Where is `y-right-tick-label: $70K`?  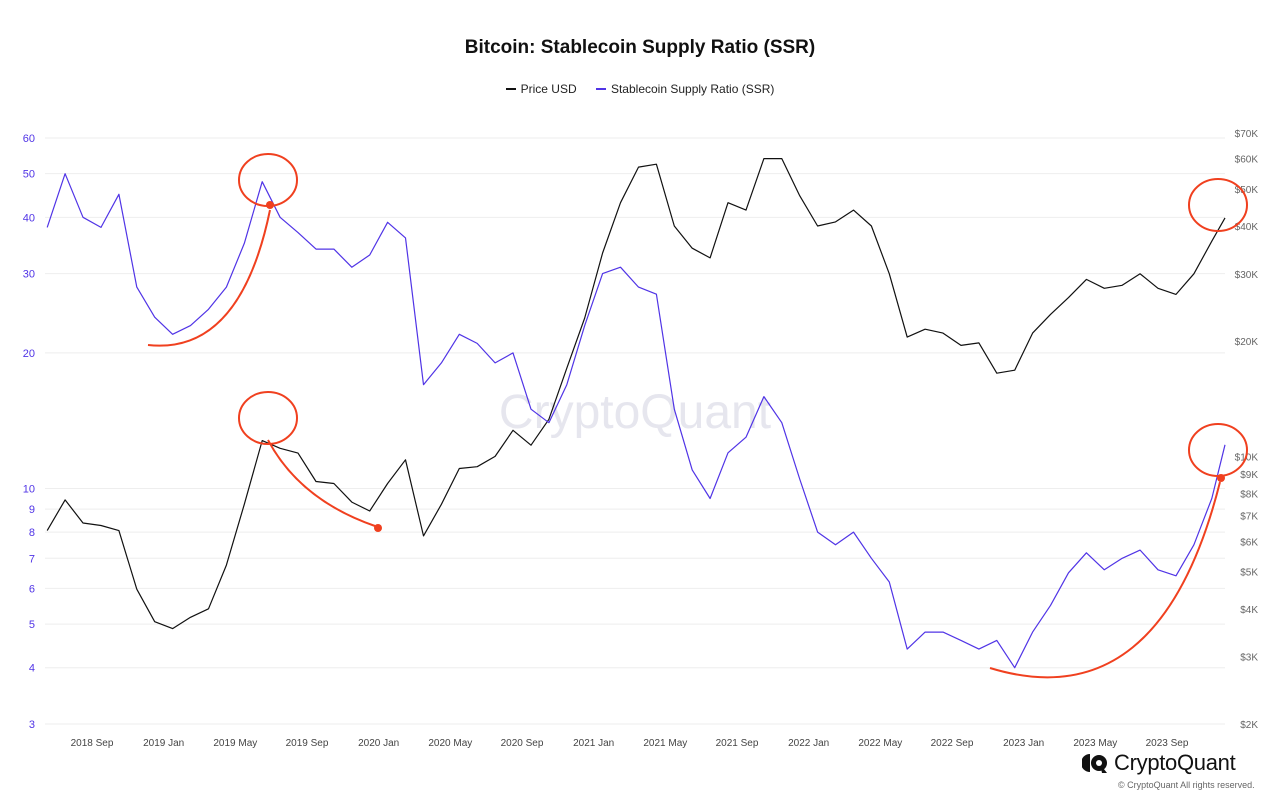
y-right-tick-label: $70K is located at coordinates (1247, 134).